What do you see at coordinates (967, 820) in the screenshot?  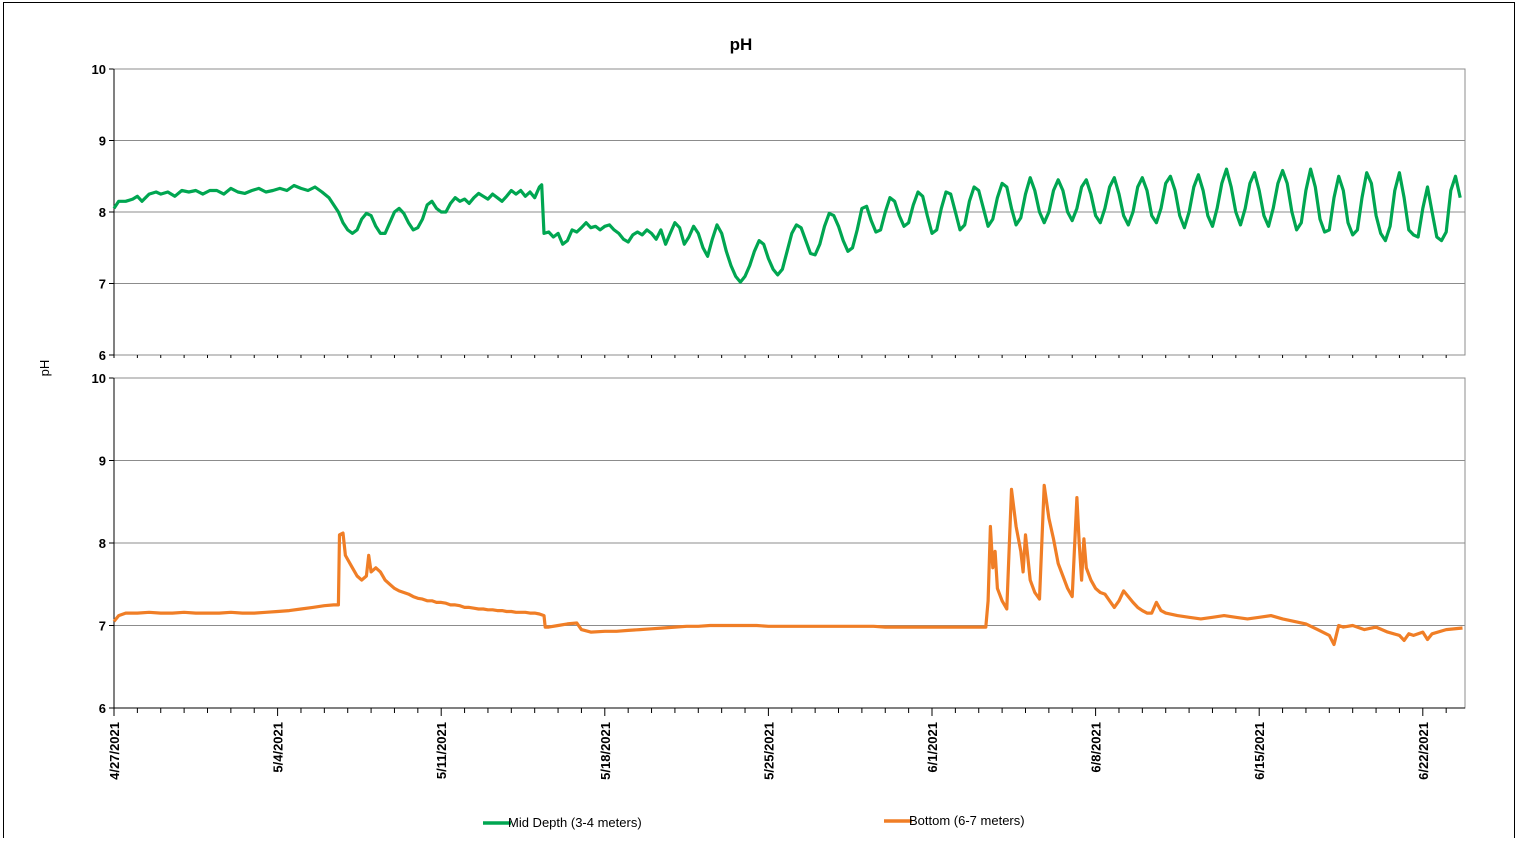 I see `legend-label: Bottom (6-7 meters)` at bounding box center [967, 820].